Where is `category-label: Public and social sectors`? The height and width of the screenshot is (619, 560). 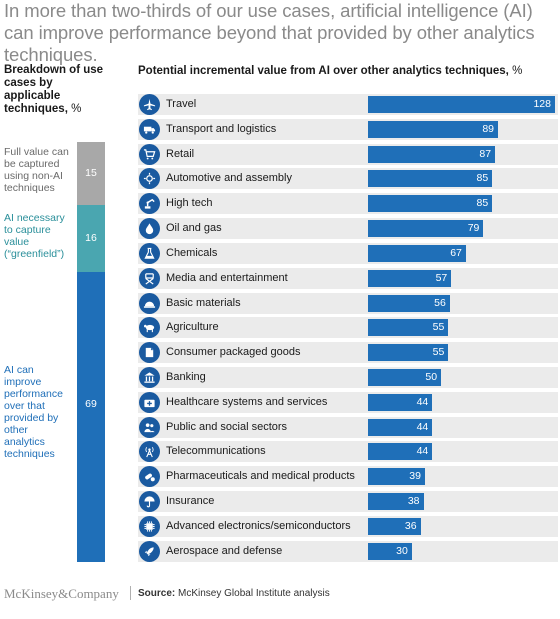
category-label: Public and social sectors is located at coordinates (227, 426).